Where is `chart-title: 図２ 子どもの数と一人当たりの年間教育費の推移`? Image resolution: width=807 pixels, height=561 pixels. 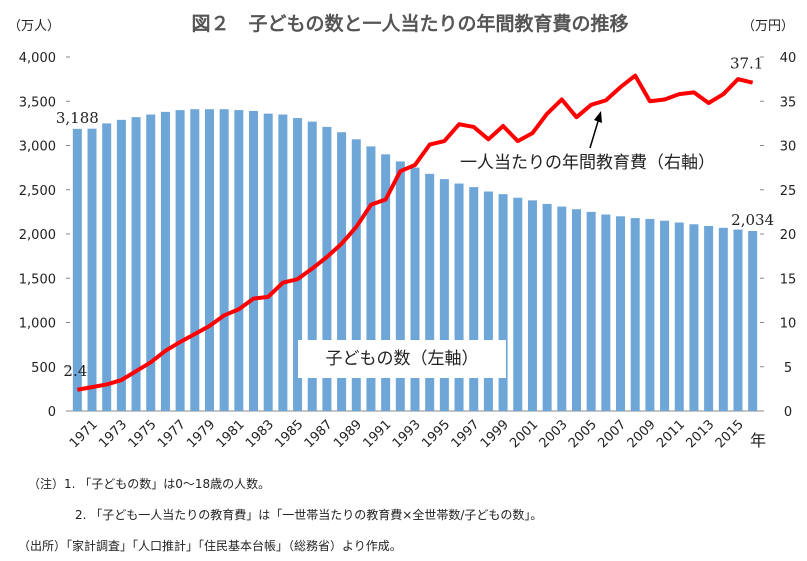 chart-title: 図２ 子どもの数と一人当たりの年間教育費の推移 is located at coordinates (409, 23).